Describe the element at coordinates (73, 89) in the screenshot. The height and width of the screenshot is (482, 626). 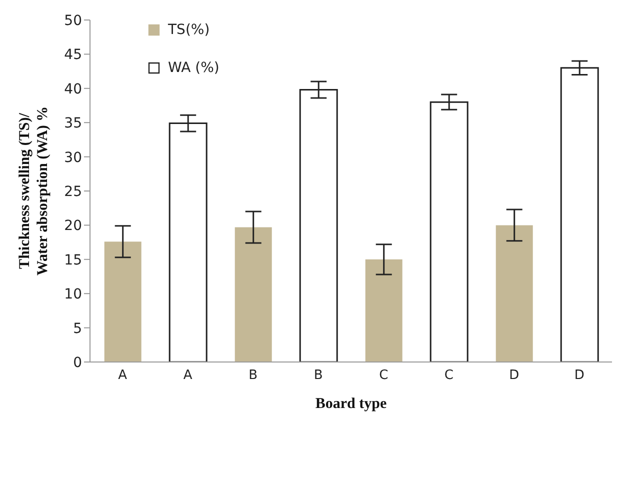
I see `y-tick-label: 40` at that location.